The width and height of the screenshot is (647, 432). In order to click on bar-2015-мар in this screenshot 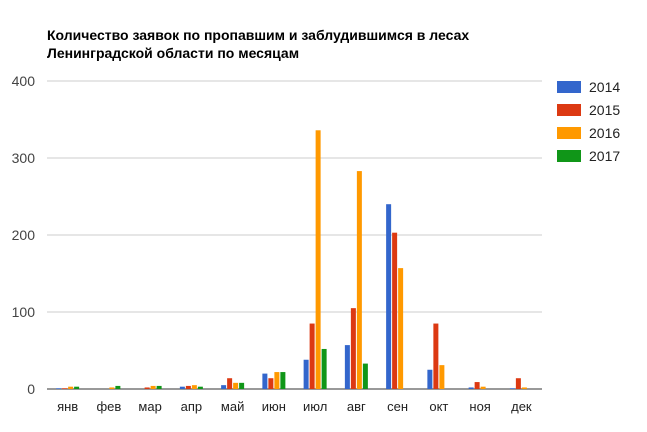, I will do `click(147, 388)`.